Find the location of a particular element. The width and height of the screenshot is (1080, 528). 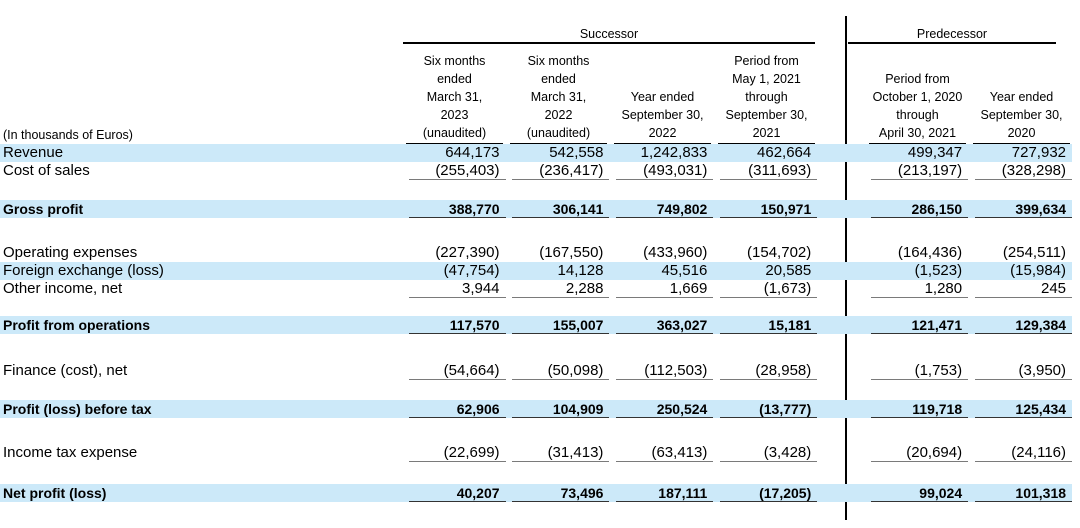

cell-value: (54,664) is located at coordinates (457, 371).